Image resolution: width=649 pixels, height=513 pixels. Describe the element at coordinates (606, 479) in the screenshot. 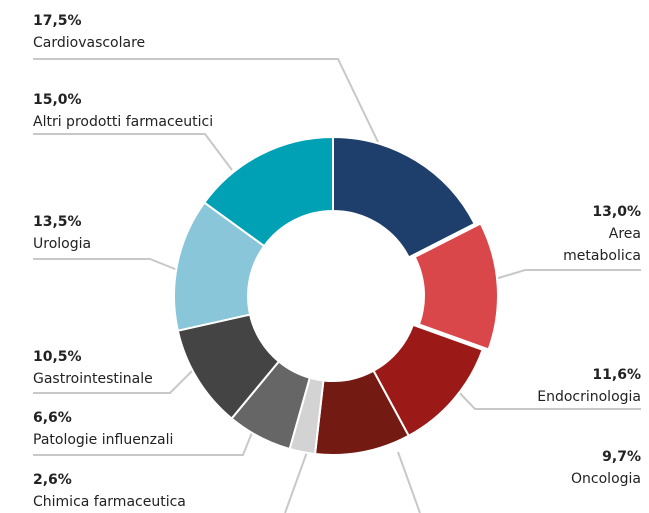

I see `category-label: Oncologia` at that location.